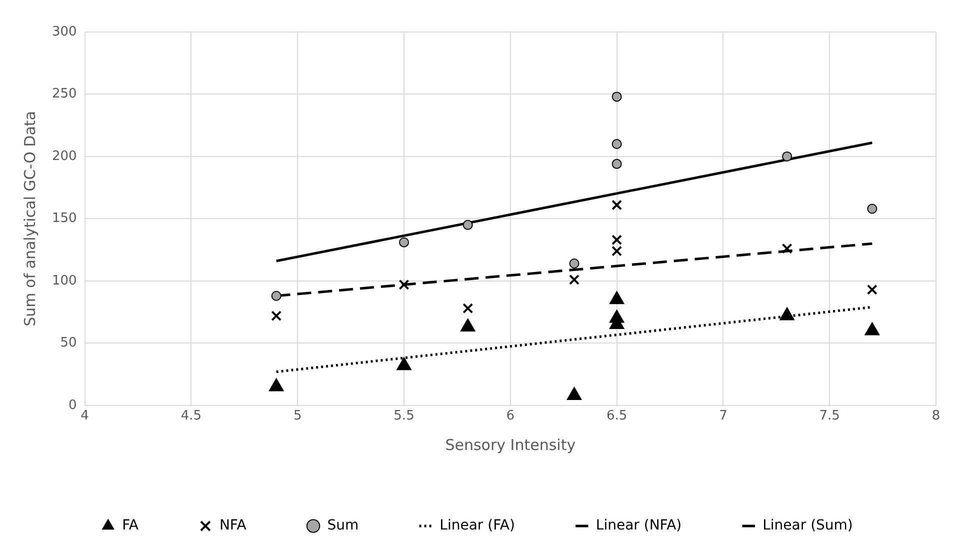 This screenshot has width=956, height=559. I want to click on legend-label: Linear (NFA), so click(639, 526).